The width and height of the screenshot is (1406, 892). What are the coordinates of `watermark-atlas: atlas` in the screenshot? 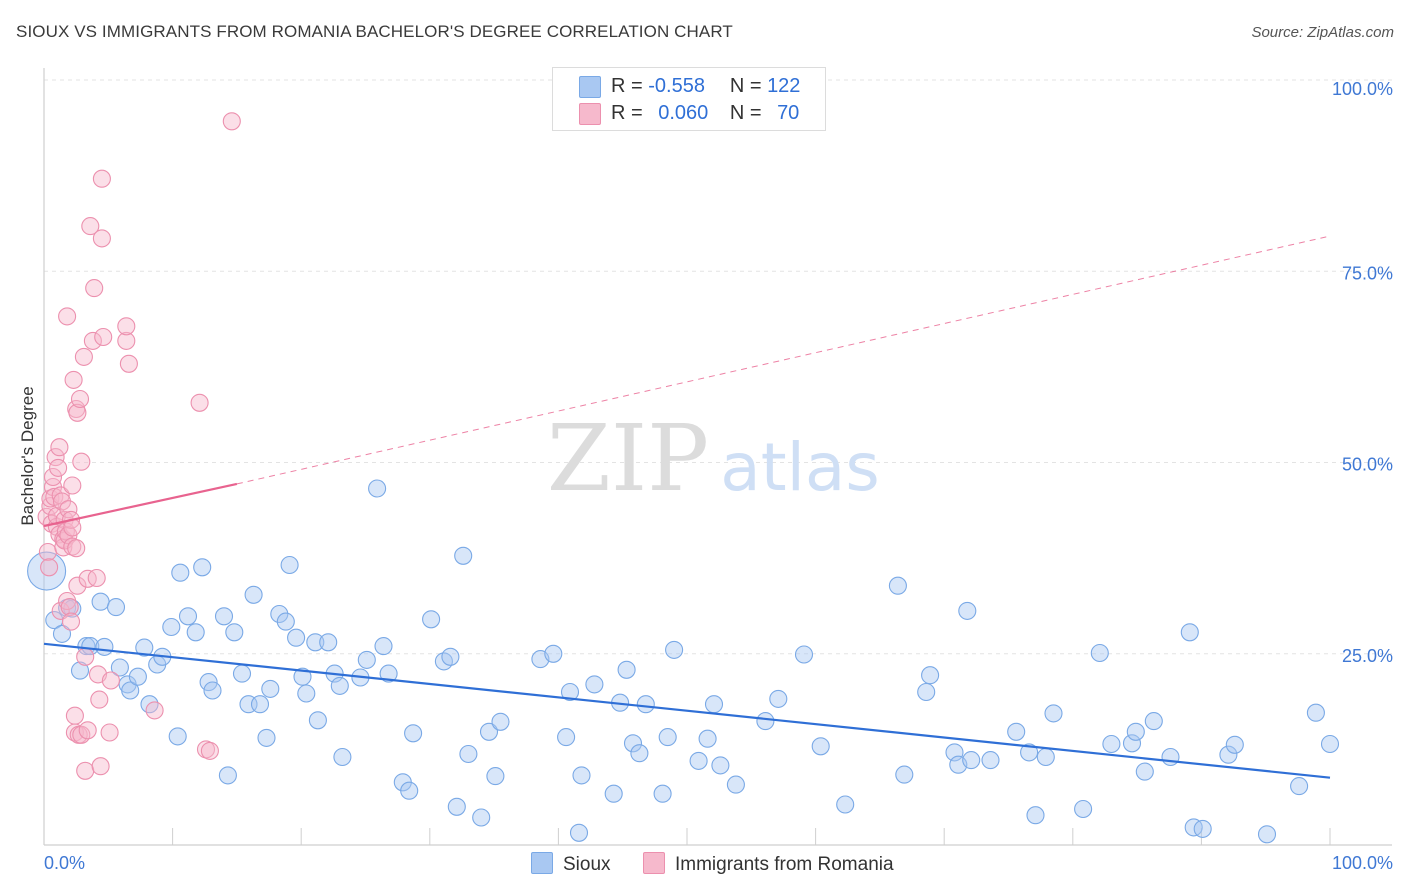 It's located at (800, 467).